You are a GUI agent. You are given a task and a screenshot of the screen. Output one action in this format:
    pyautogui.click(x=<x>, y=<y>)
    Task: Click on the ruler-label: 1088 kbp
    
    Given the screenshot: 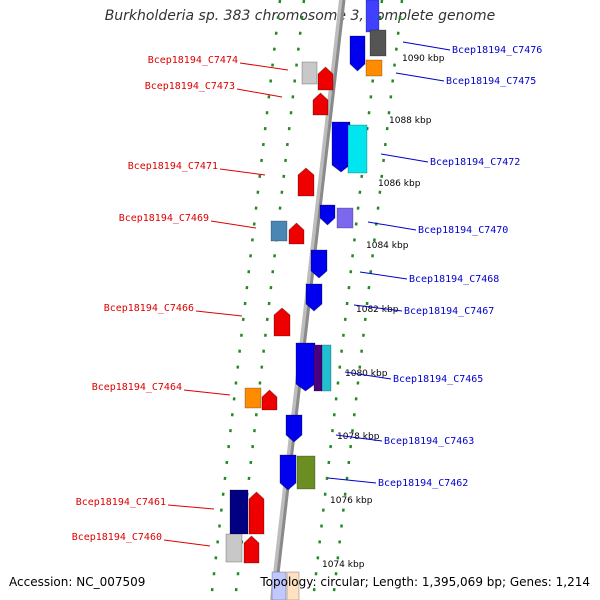 What is the action you would take?
    pyautogui.click(x=410, y=121)
    